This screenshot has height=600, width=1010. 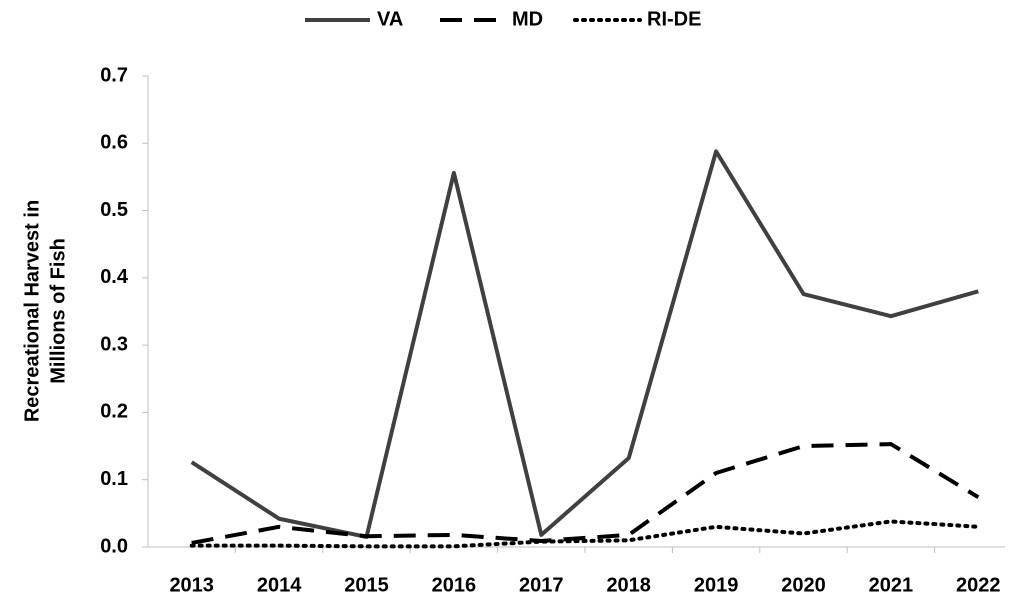 What do you see at coordinates (390, 19) in the screenshot?
I see `legend-label: VA` at bounding box center [390, 19].